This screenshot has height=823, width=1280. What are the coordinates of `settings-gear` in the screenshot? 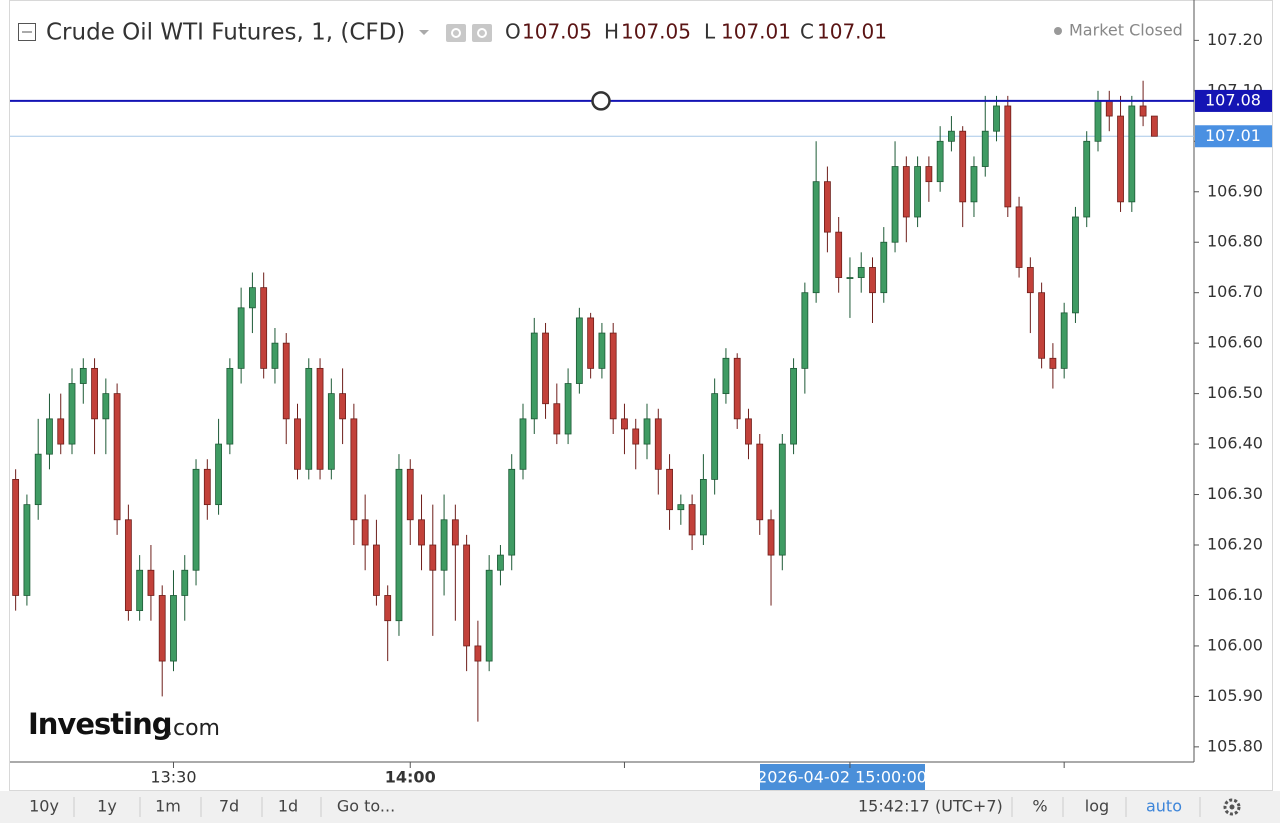 It's located at (1232, 807).